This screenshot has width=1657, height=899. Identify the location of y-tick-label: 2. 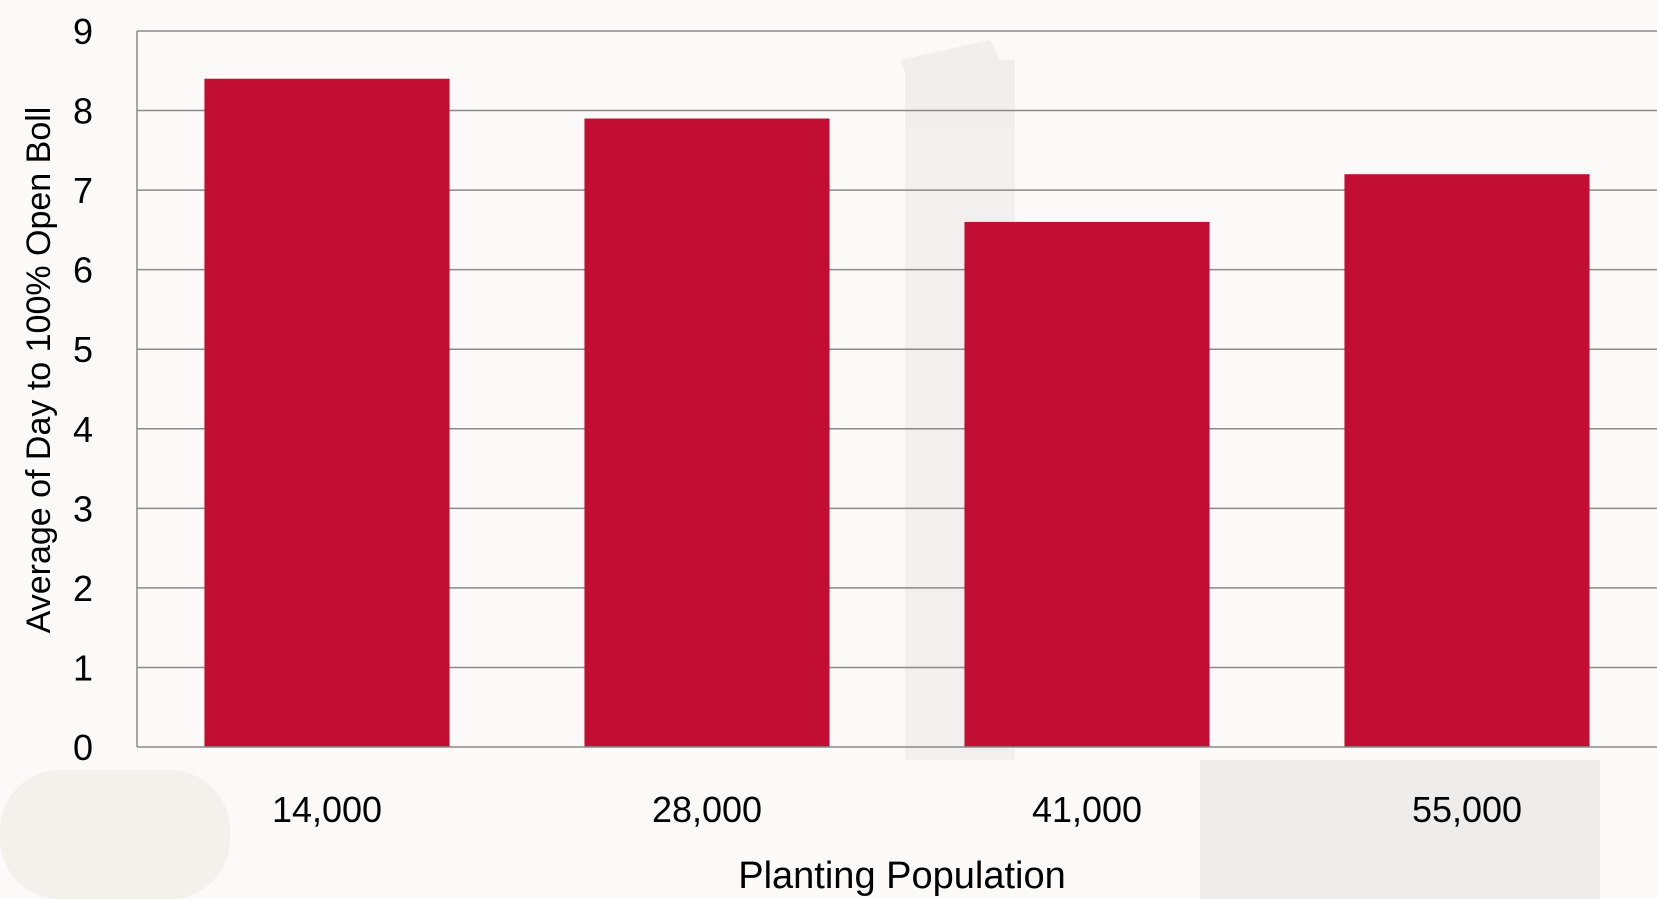
(83, 588).